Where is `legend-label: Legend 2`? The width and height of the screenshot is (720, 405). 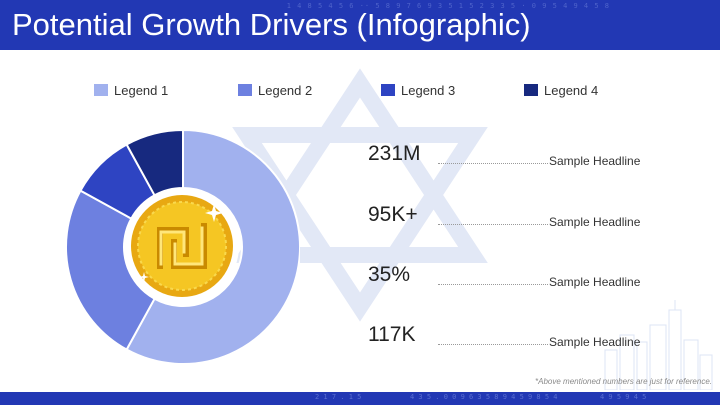 legend-label: Legend 2 is located at coordinates (285, 90).